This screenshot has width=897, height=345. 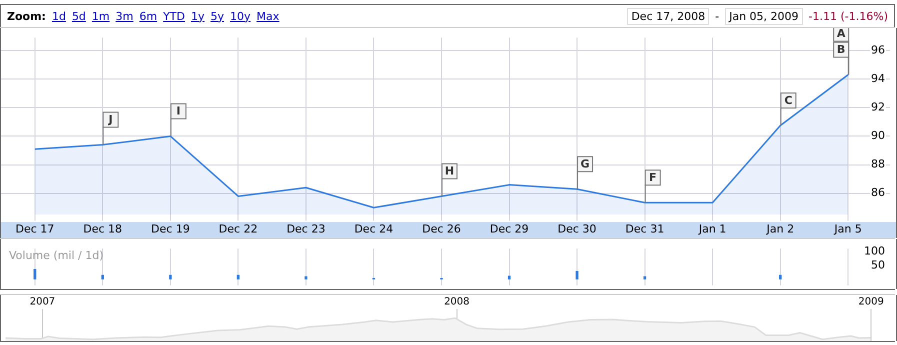 What do you see at coordinates (712, 229) in the screenshot?
I see `x-tick-label: Jan 1` at bounding box center [712, 229].